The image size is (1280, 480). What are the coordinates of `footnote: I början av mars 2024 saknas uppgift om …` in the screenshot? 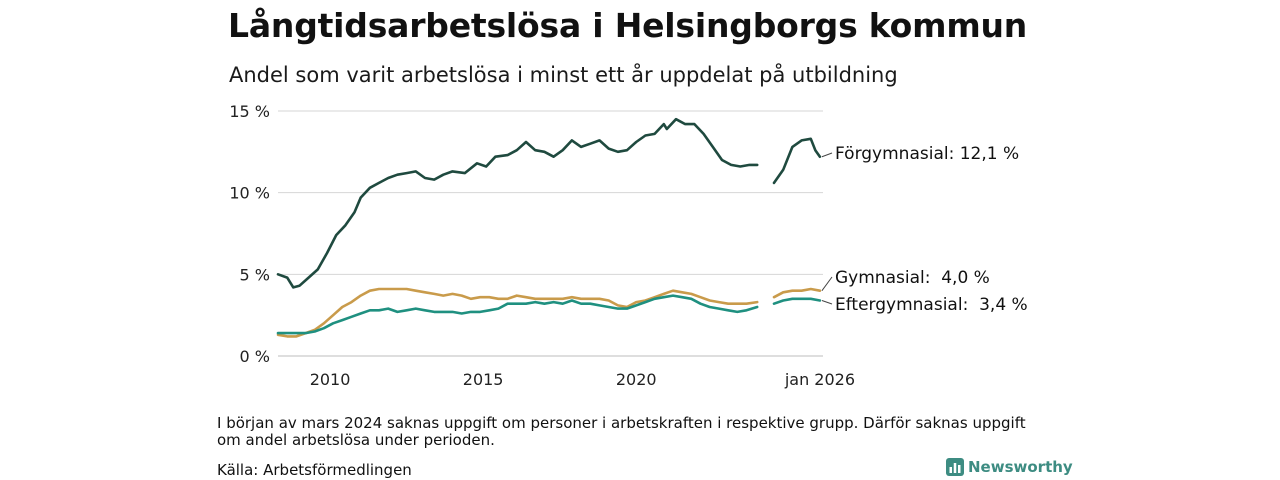 It's located at (621, 431).